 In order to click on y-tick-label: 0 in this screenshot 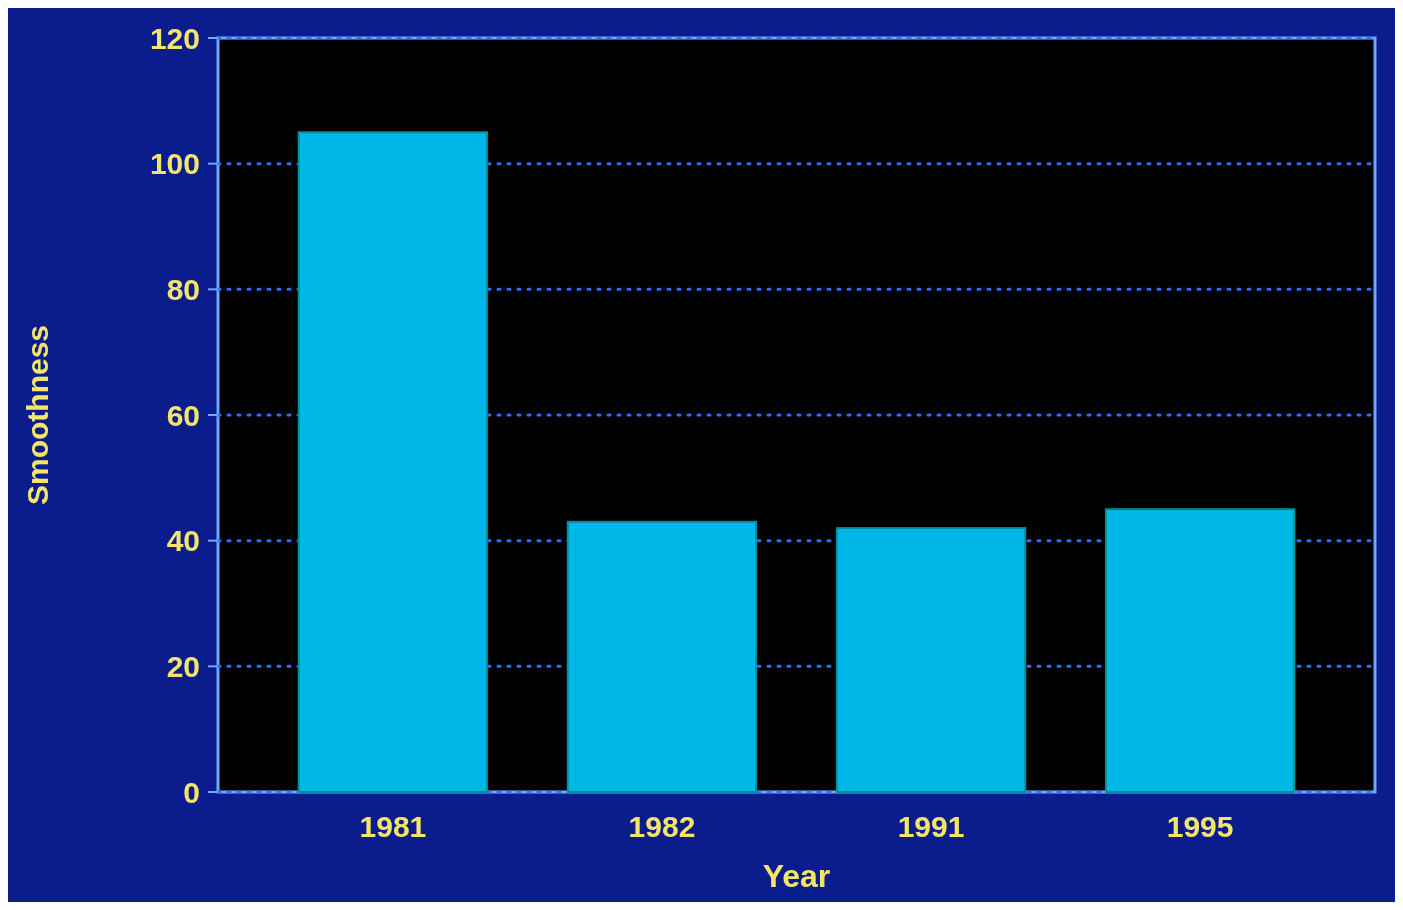, I will do `click(191, 792)`.